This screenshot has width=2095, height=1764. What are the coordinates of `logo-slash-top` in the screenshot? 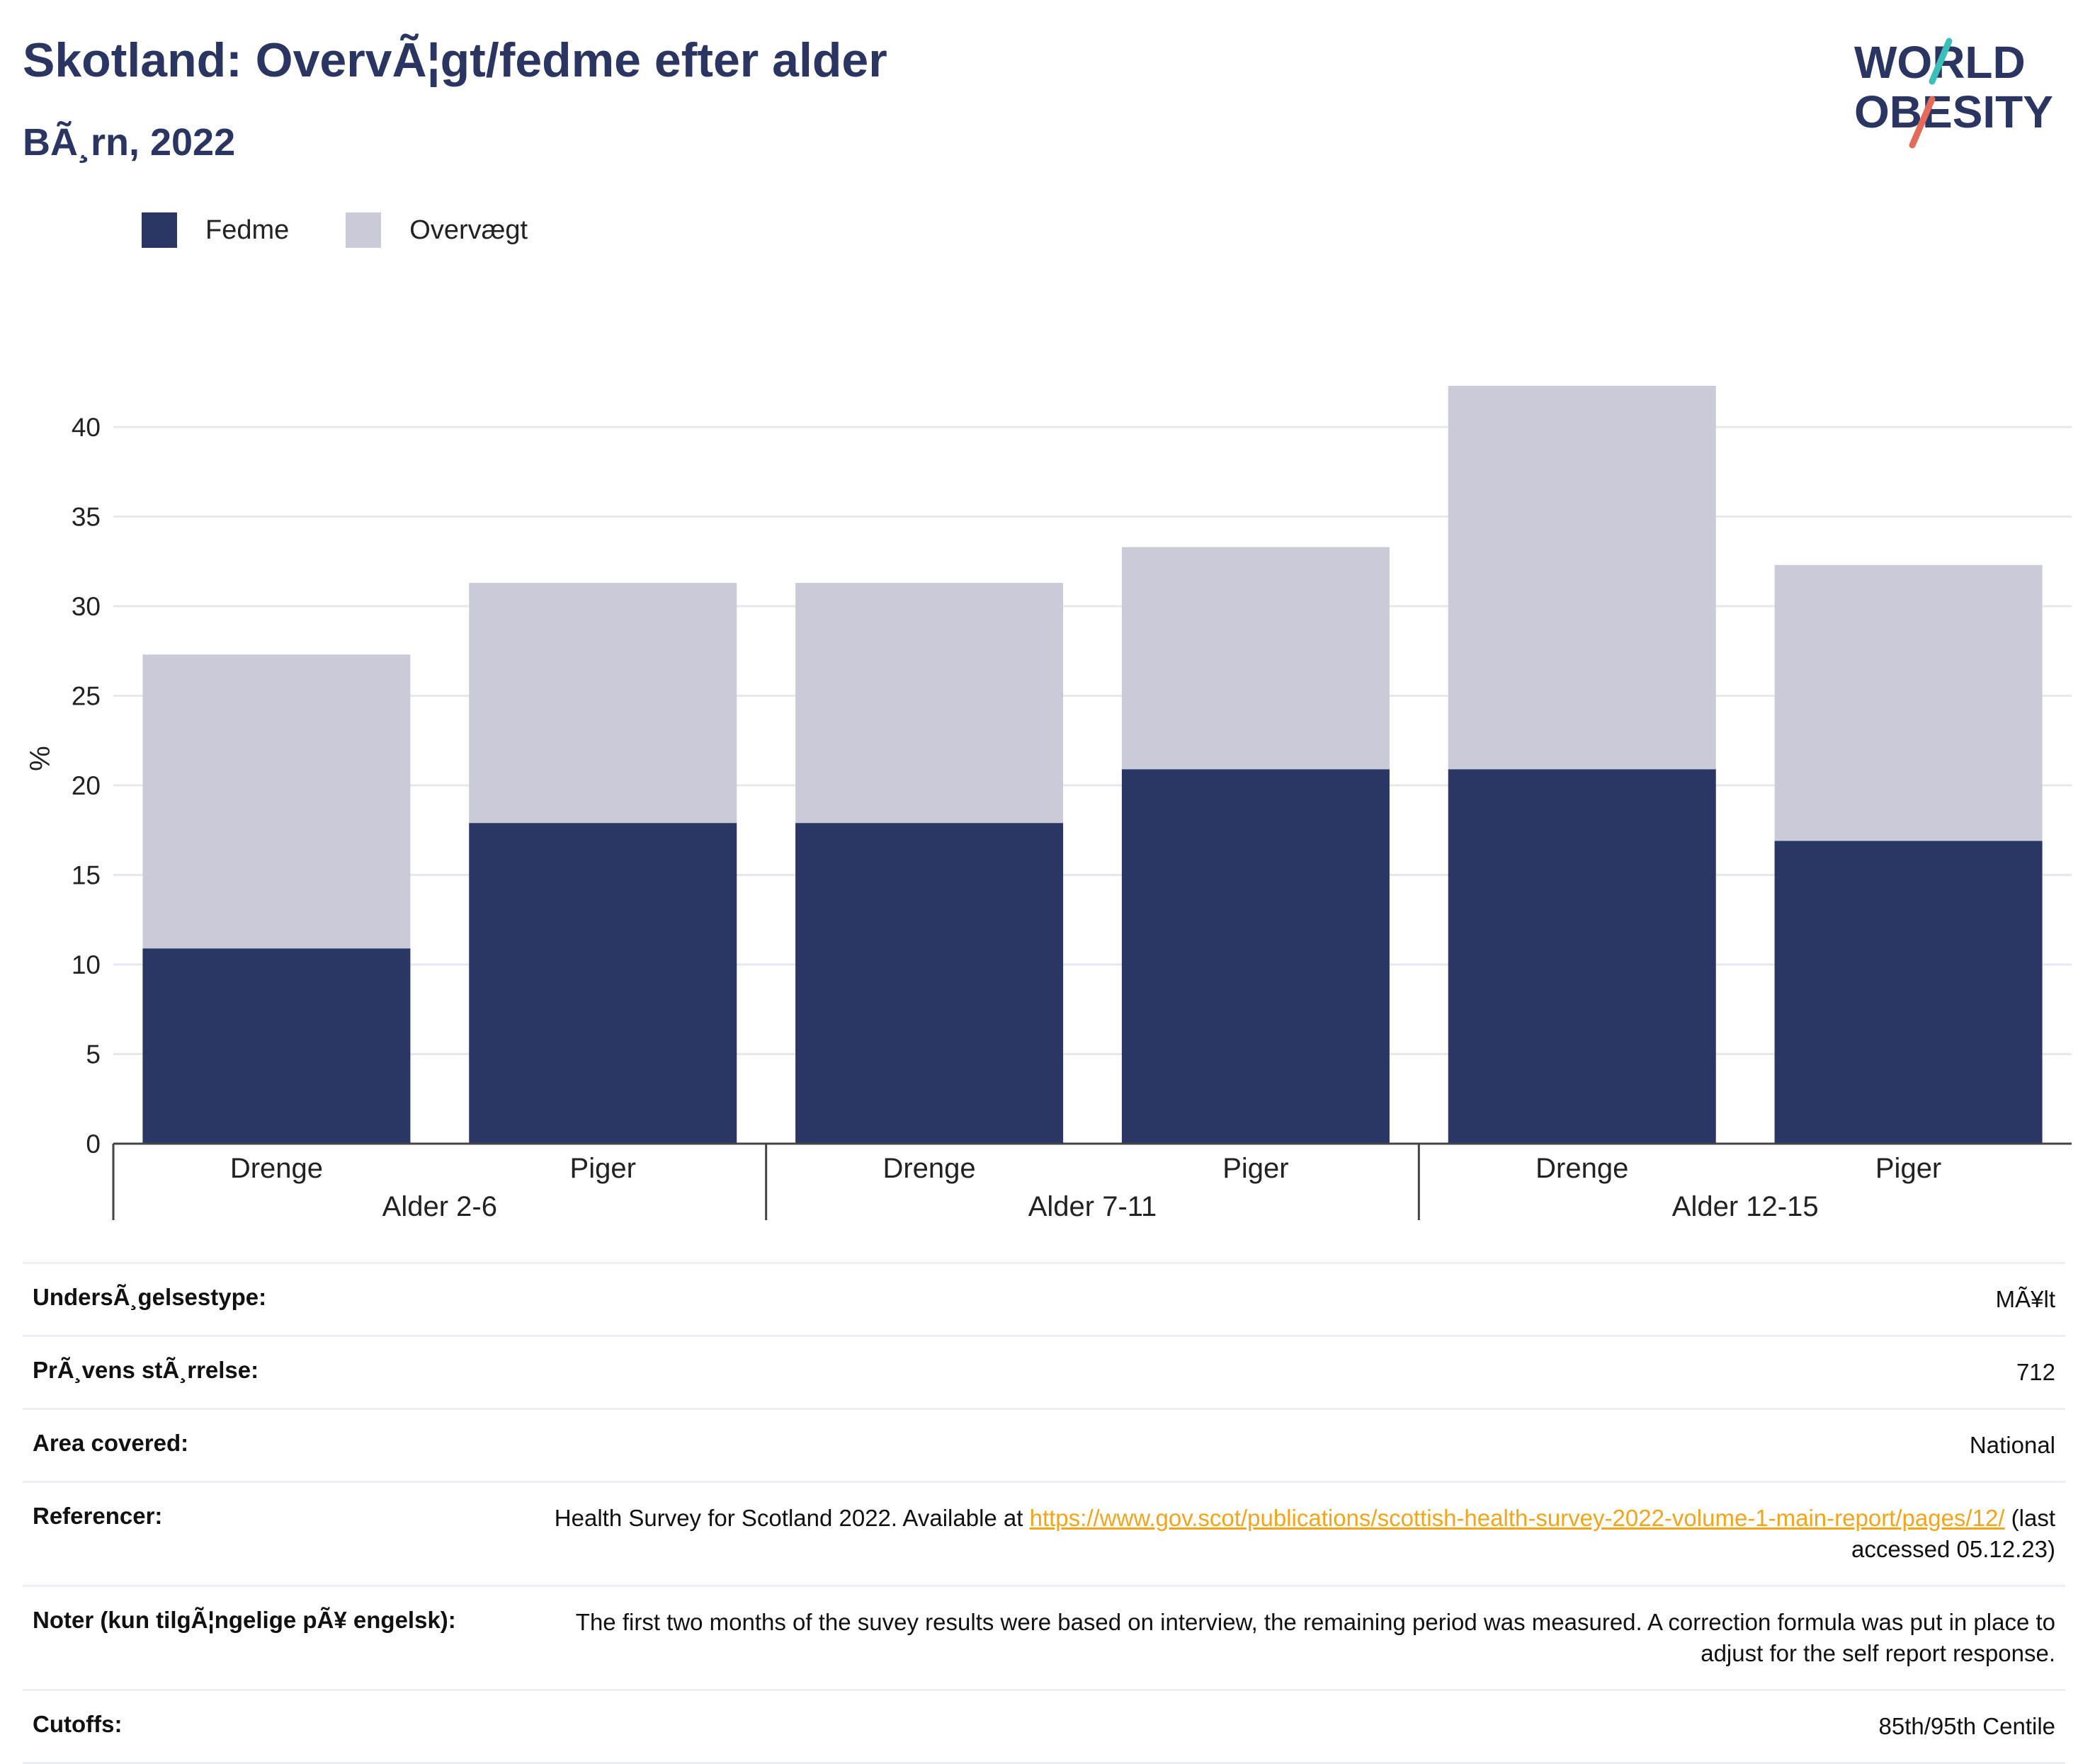 It's located at (1941, 62).